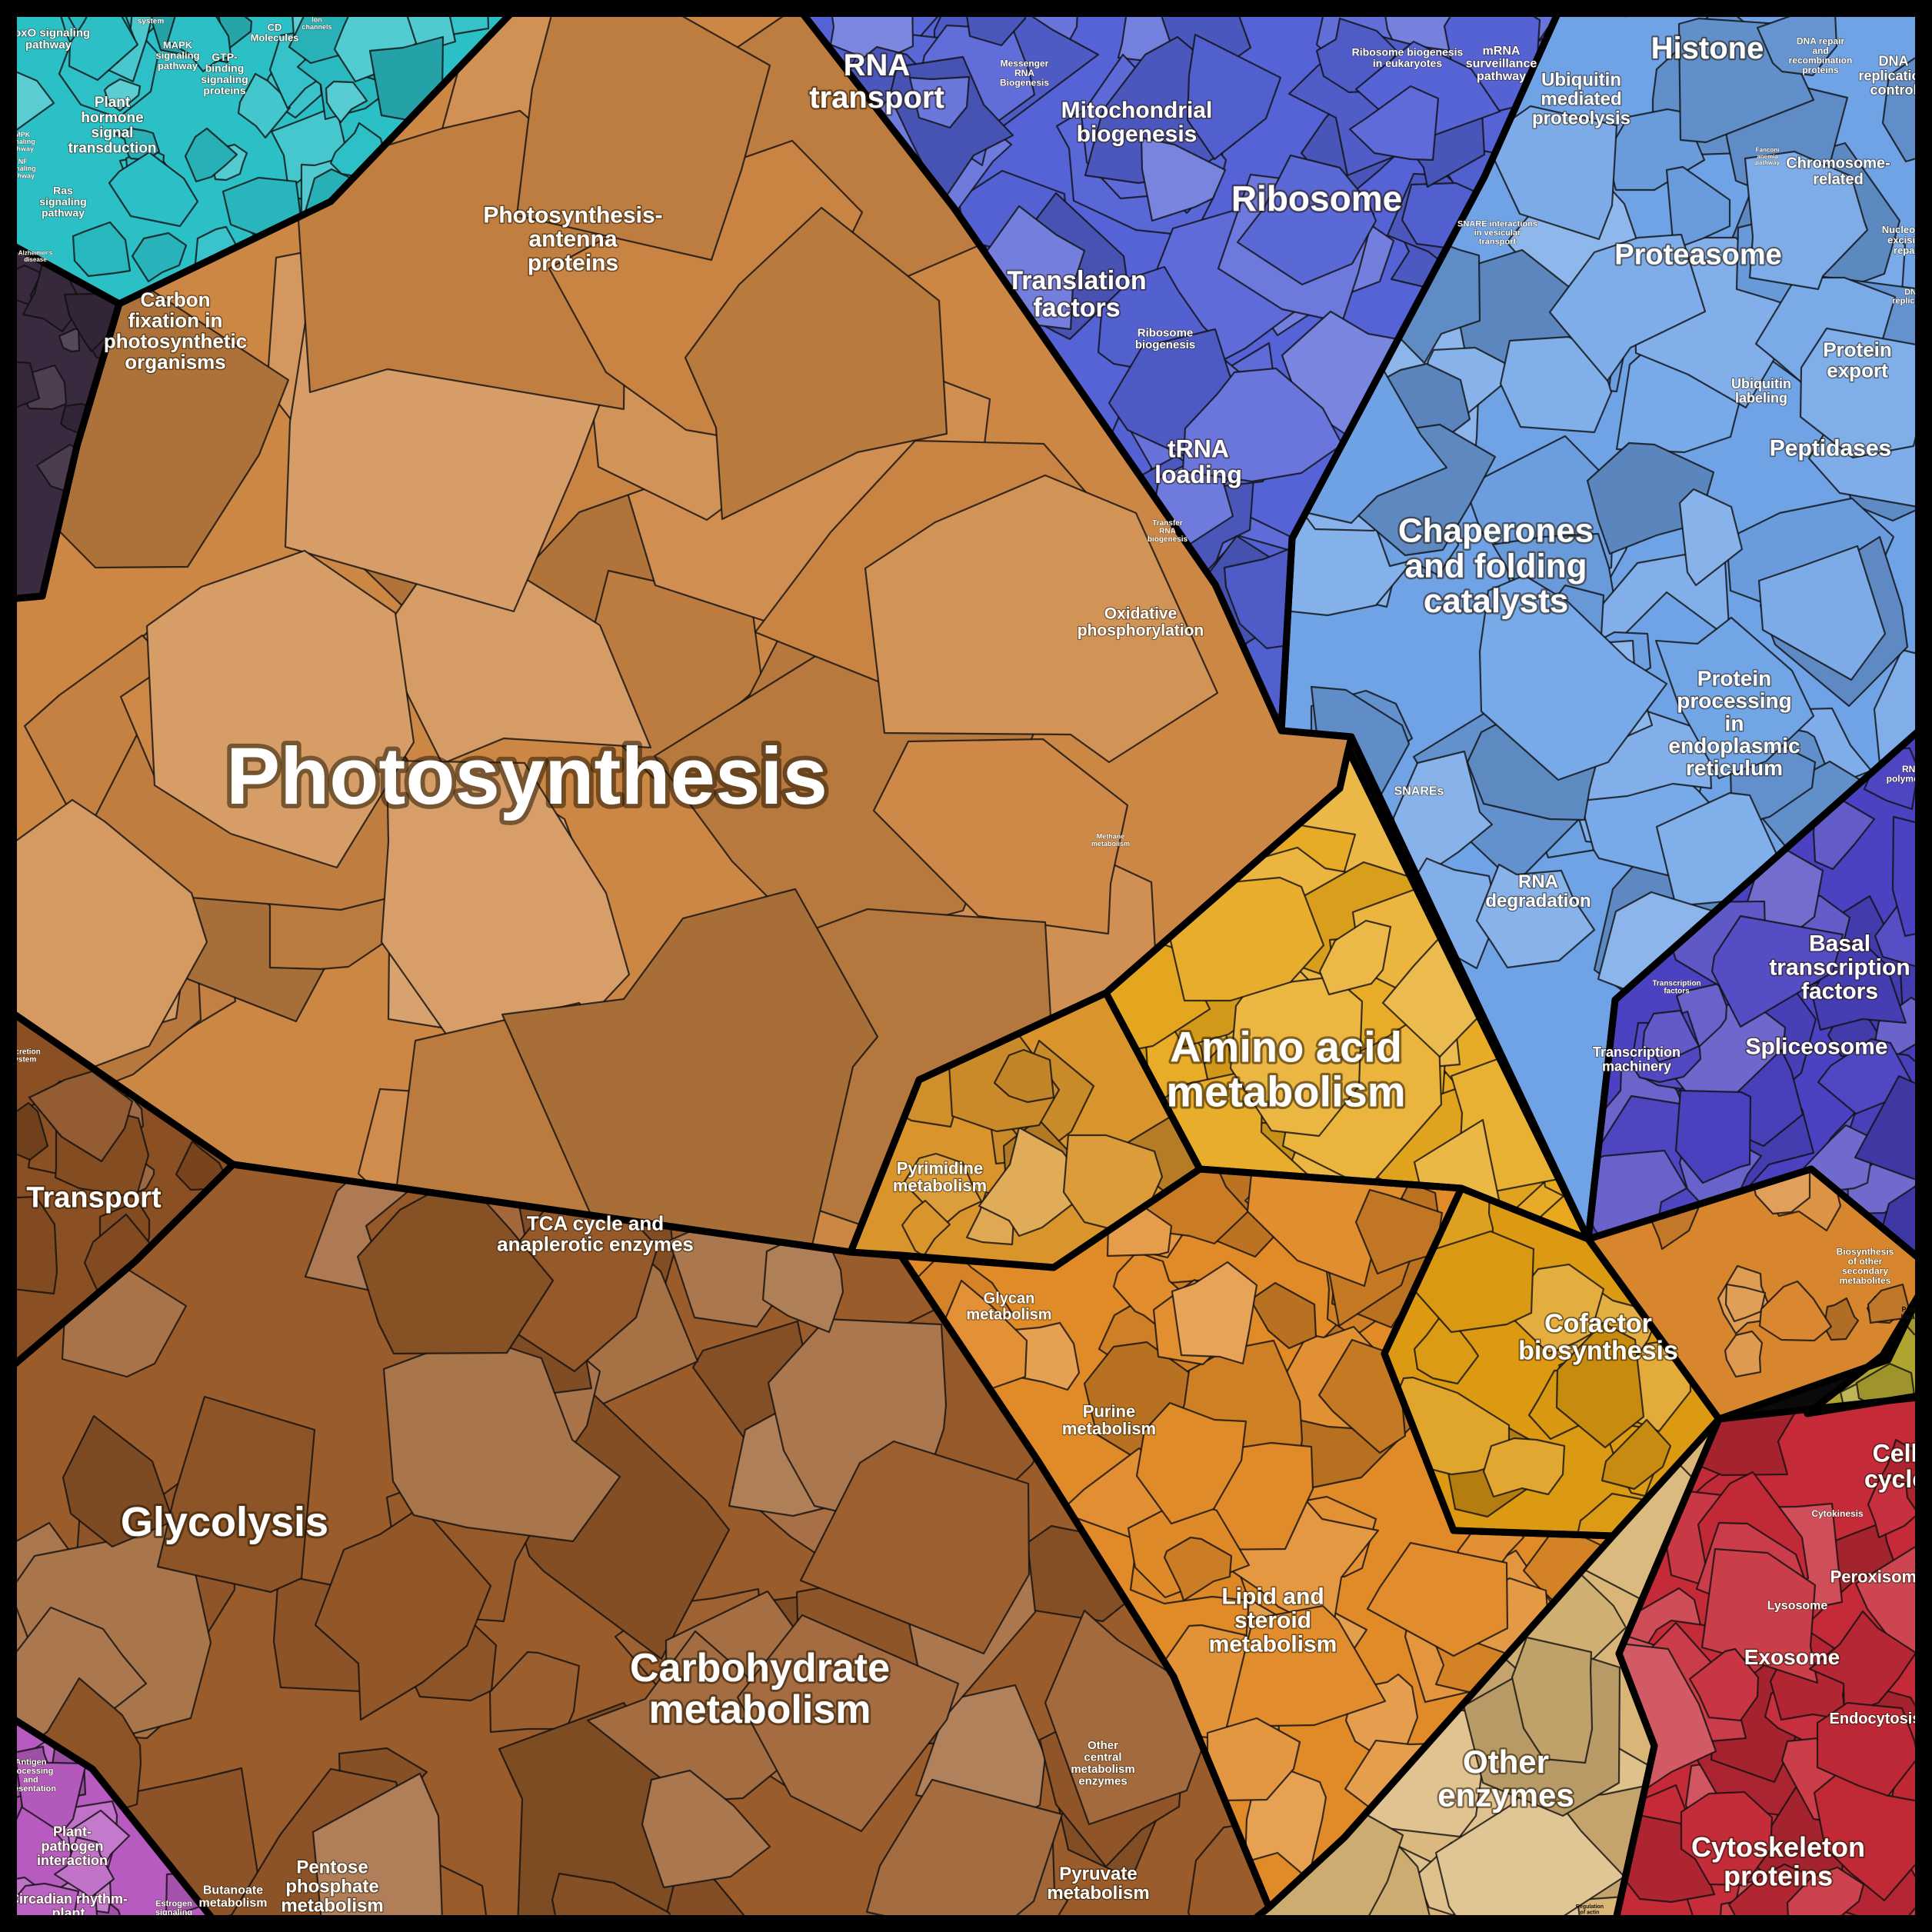  I want to click on label-dna-replication-control: DNA replication control, so click(1893, 76).